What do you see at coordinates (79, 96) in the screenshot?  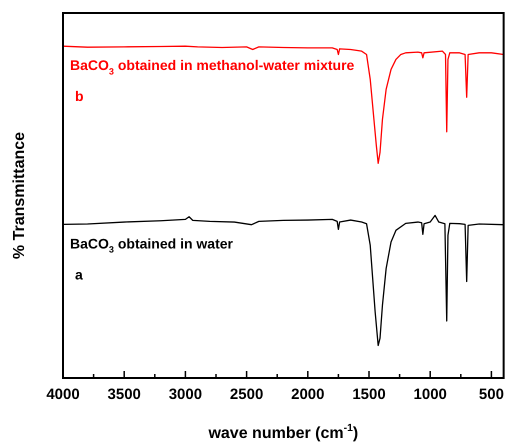 I see `annotation: b` at bounding box center [79, 96].